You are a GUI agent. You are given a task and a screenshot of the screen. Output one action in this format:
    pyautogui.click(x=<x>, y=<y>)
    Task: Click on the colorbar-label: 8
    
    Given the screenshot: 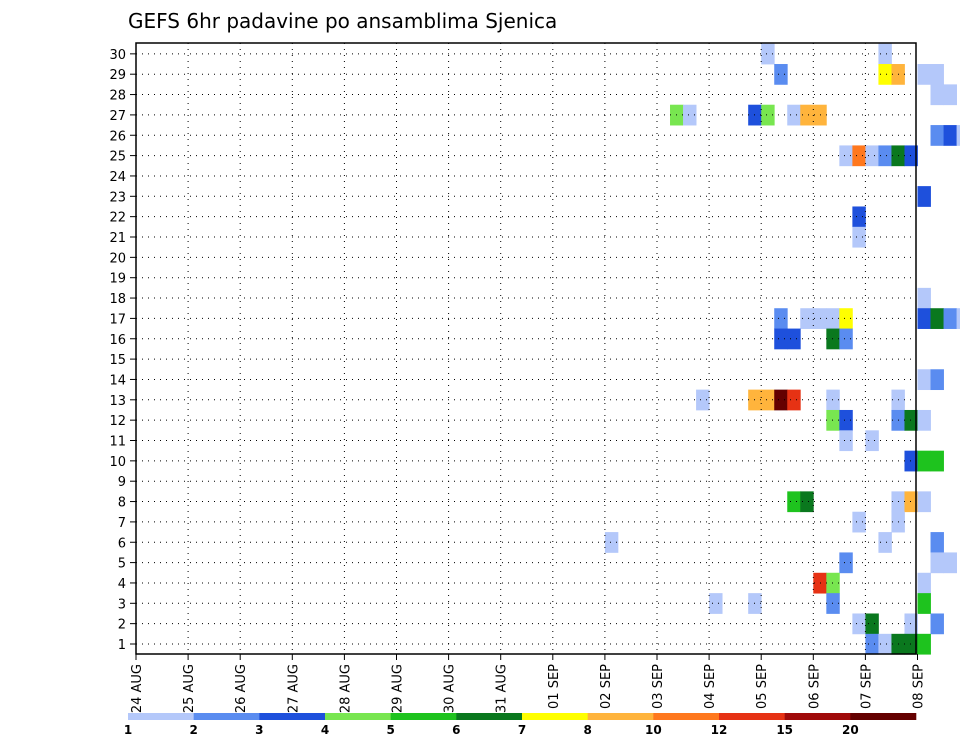 What is the action you would take?
    pyautogui.click(x=587, y=730)
    